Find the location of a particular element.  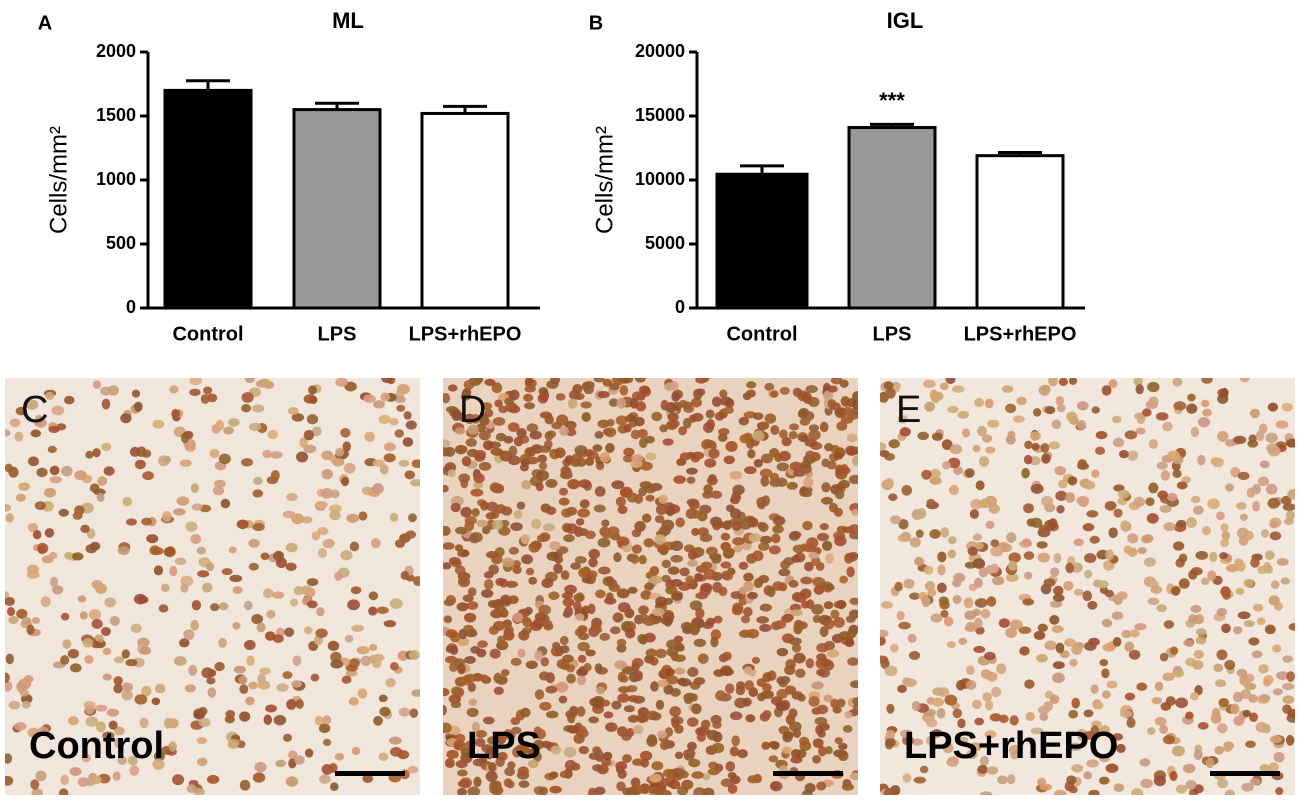

bar is located at coordinates (892, 218).